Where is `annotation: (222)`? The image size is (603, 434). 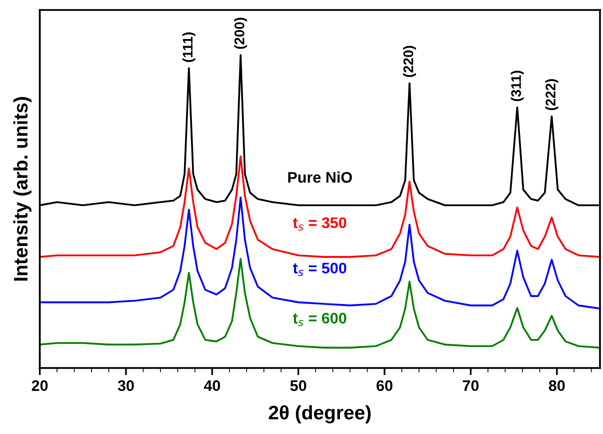 annotation: (222) is located at coordinates (551, 94).